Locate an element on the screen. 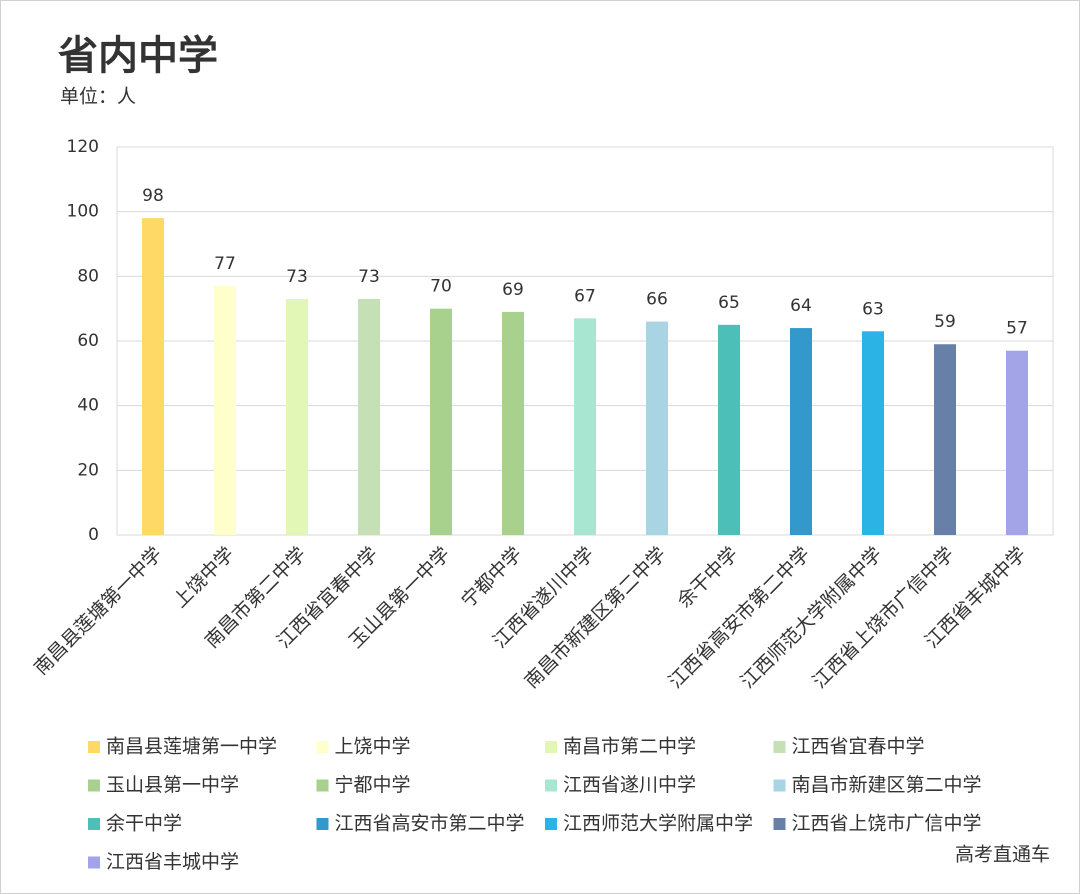 This screenshot has width=1080, height=894. legend-label: 玉山县第一中学 is located at coordinates (172, 785).